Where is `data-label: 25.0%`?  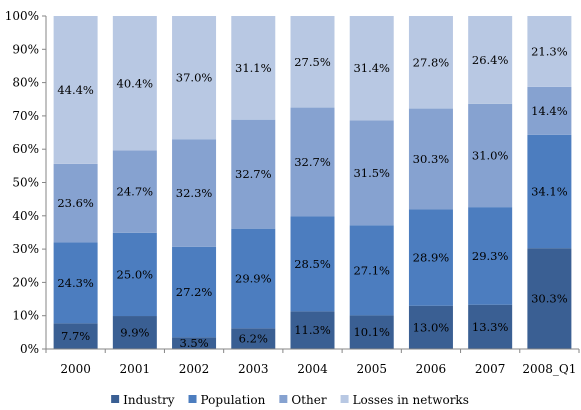
data-label: 25.0% is located at coordinates (135, 274).